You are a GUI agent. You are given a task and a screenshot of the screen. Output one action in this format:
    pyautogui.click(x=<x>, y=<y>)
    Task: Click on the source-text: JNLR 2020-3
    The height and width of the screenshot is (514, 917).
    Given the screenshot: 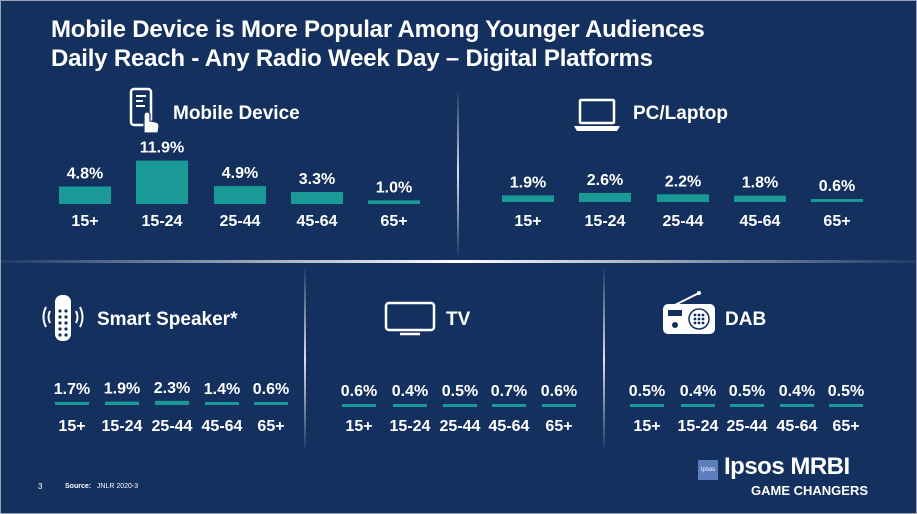 What is the action you would take?
    pyautogui.click(x=117, y=486)
    